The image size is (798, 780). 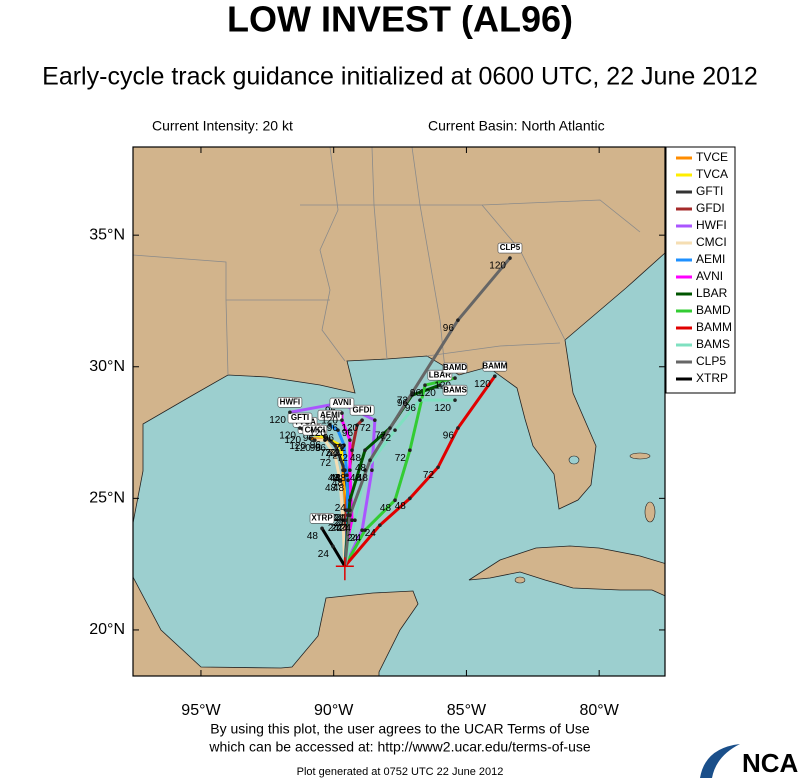 What do you see at coordinates (400, 20) in the screenshot?
I see `title: LOW INVEST (AL96)` at bounding box center [400, 20].